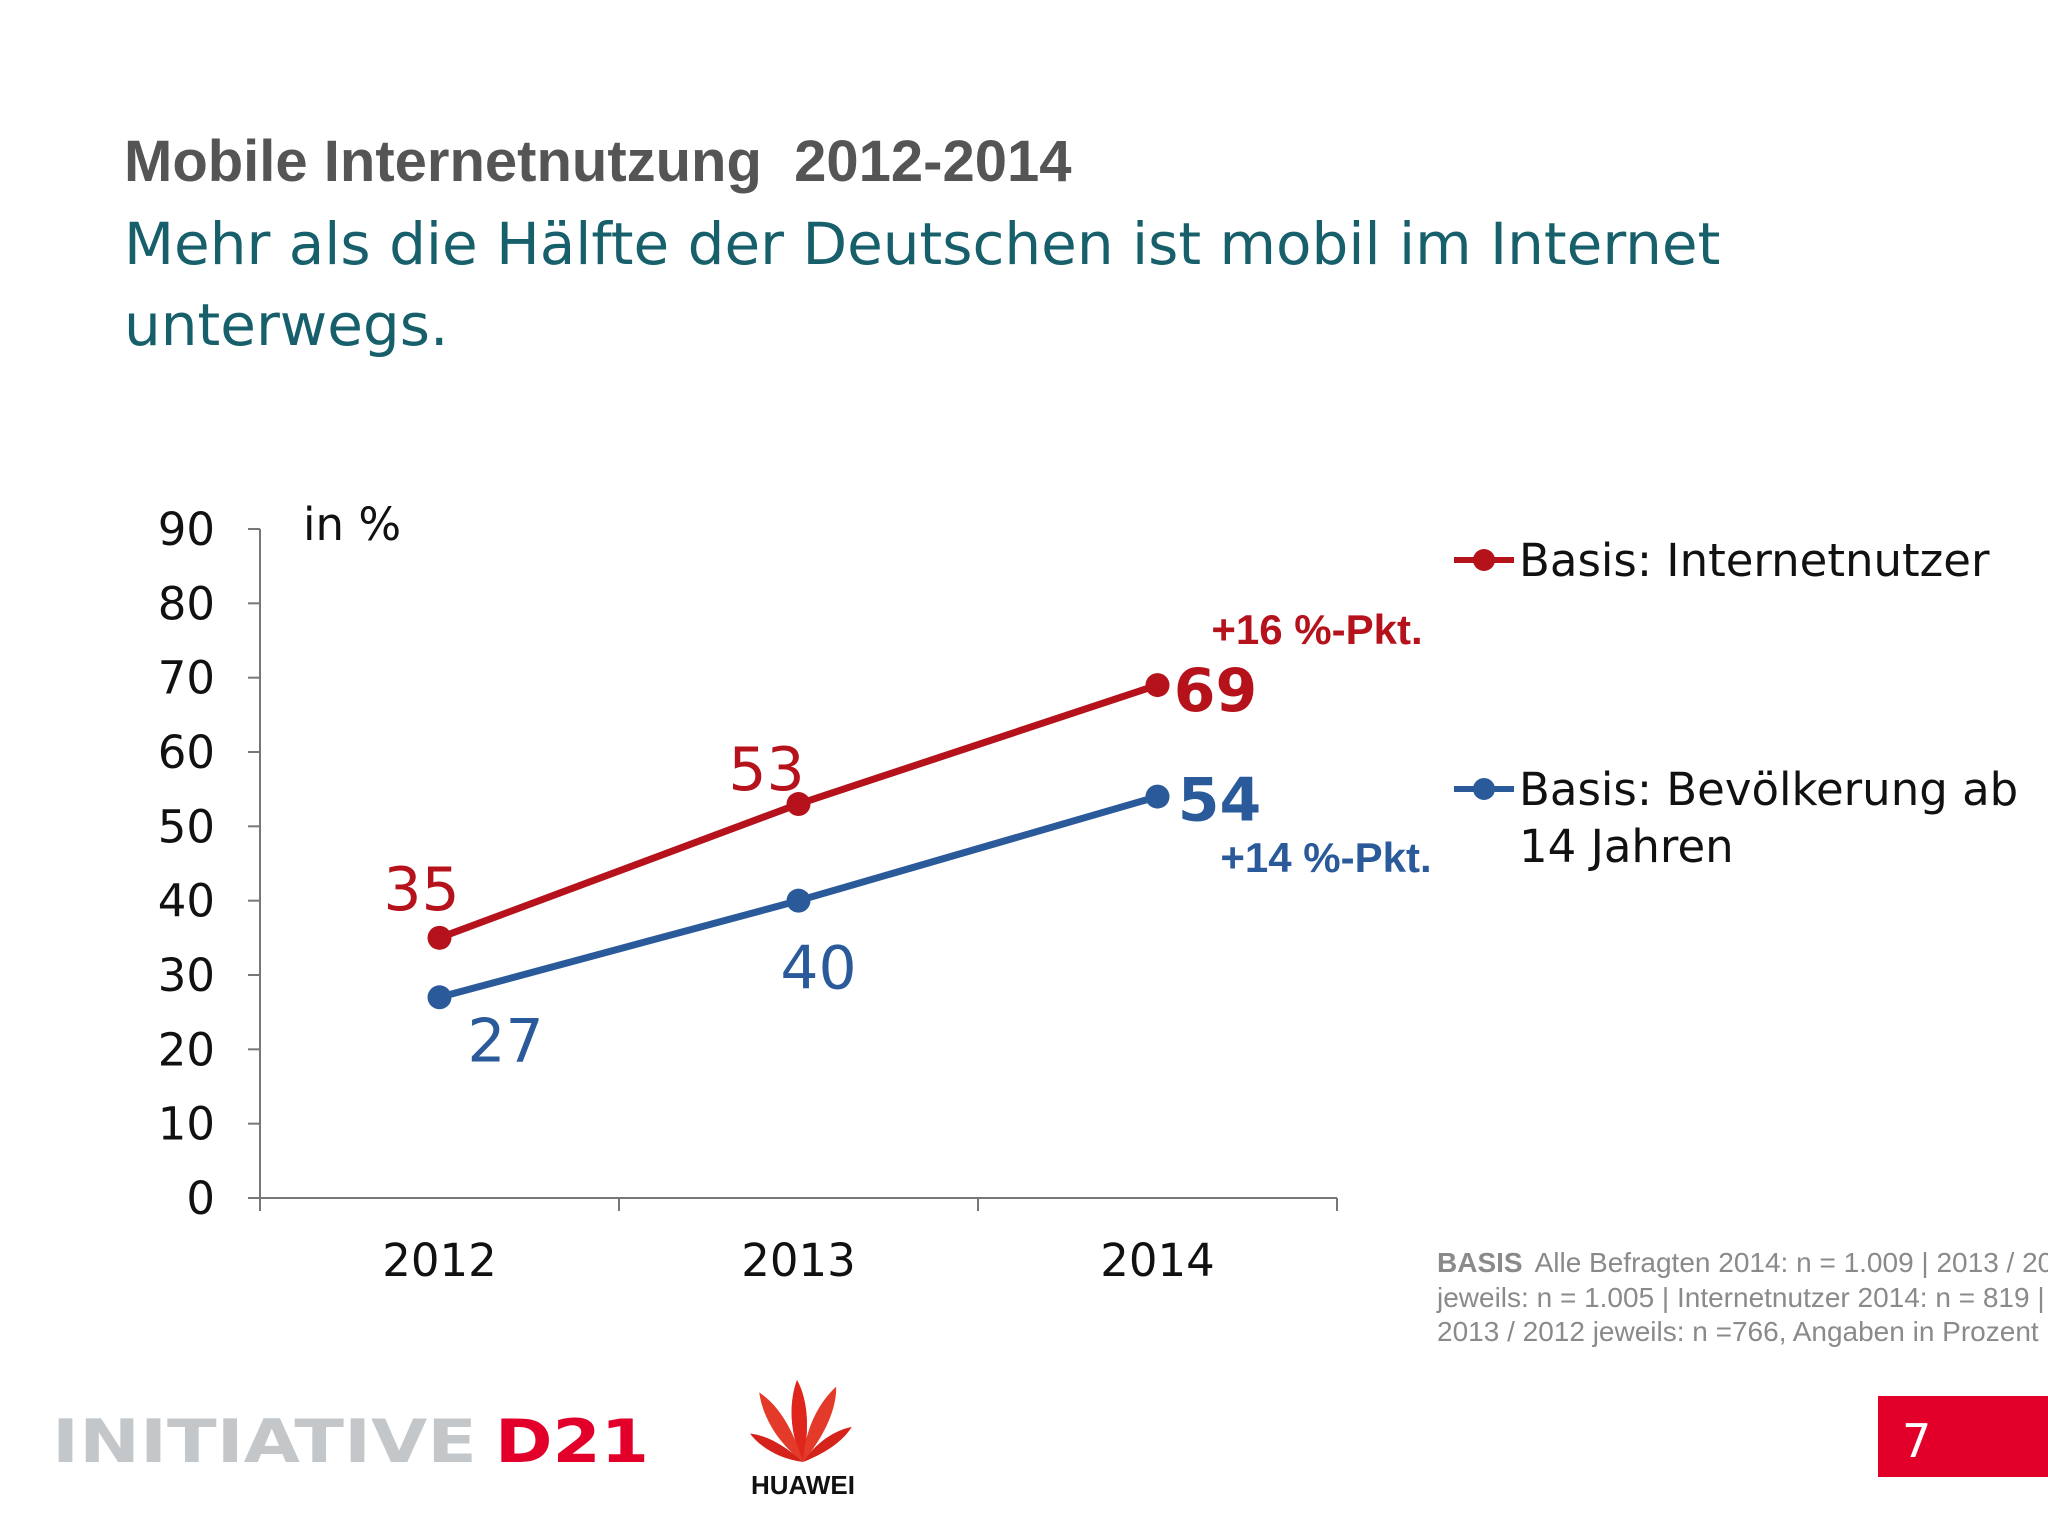 This screenshot has height=1536, width=2048. I want to click on y-tick-label-30: 30, so click(186, 975).